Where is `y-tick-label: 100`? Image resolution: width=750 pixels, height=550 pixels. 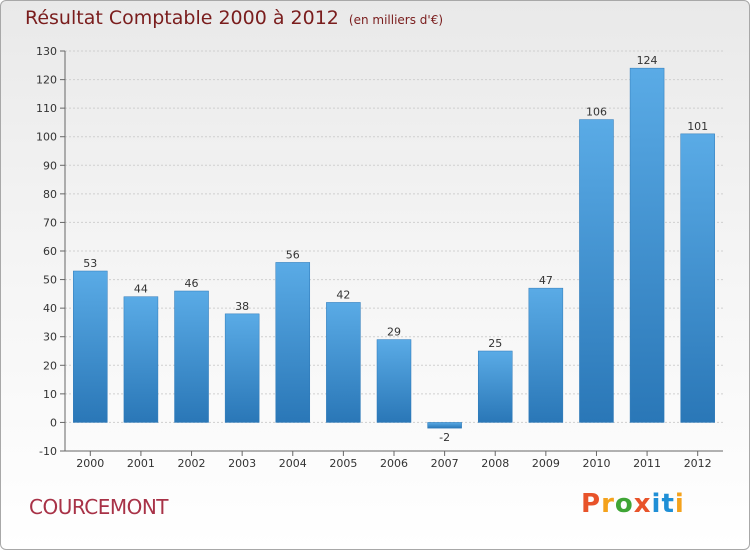
y-tick-label: 100 is located at coordinates (46, 137).